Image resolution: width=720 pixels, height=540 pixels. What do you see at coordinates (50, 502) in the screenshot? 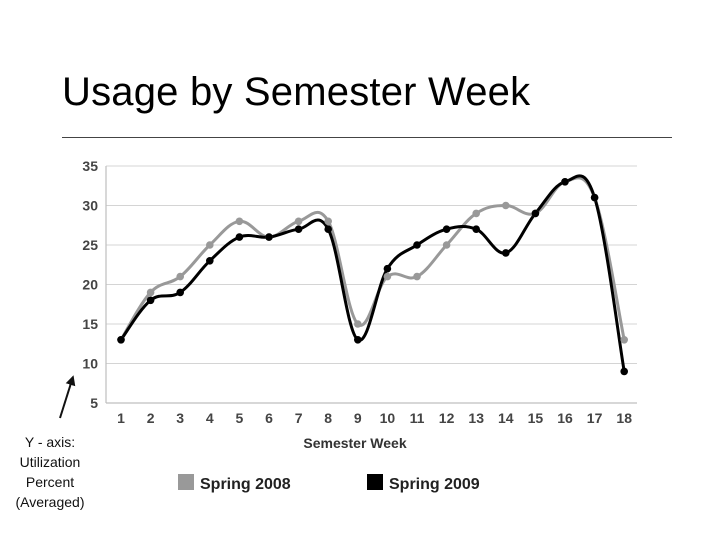
I see `annotation-line: (Averaged)` at bounding box center [50, 502].